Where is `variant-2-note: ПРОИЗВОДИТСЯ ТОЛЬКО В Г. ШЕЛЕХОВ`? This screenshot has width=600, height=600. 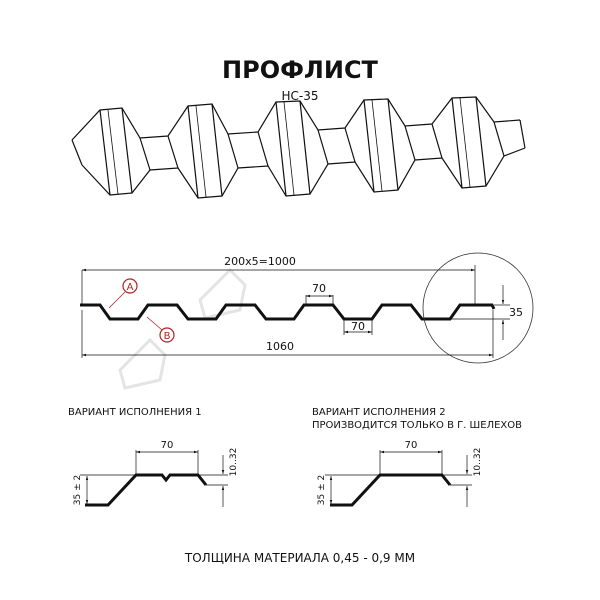 variant-2-note: ПРОИЗВОДИТСЯ ТОЛЬКО В Г. ШЕЛЕХОВ is located at coordinates (417, 425).